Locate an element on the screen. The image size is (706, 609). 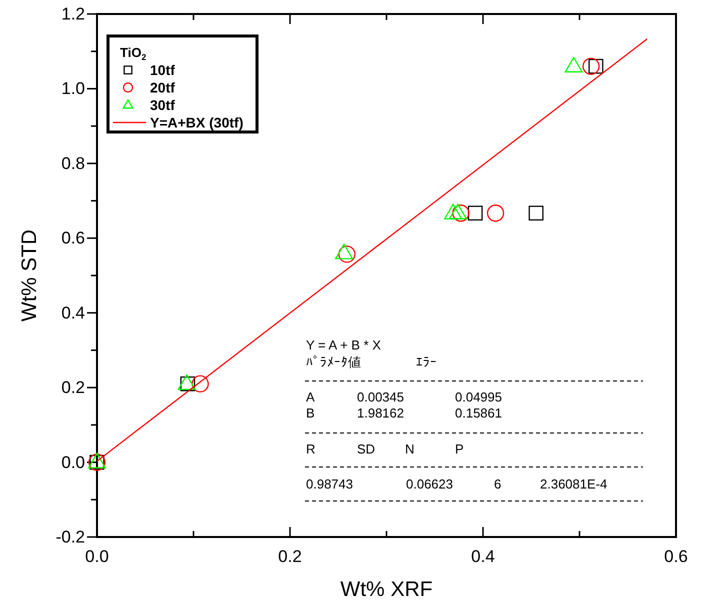
x-tick-label: 0.0 is located at coordinates (97, 556).